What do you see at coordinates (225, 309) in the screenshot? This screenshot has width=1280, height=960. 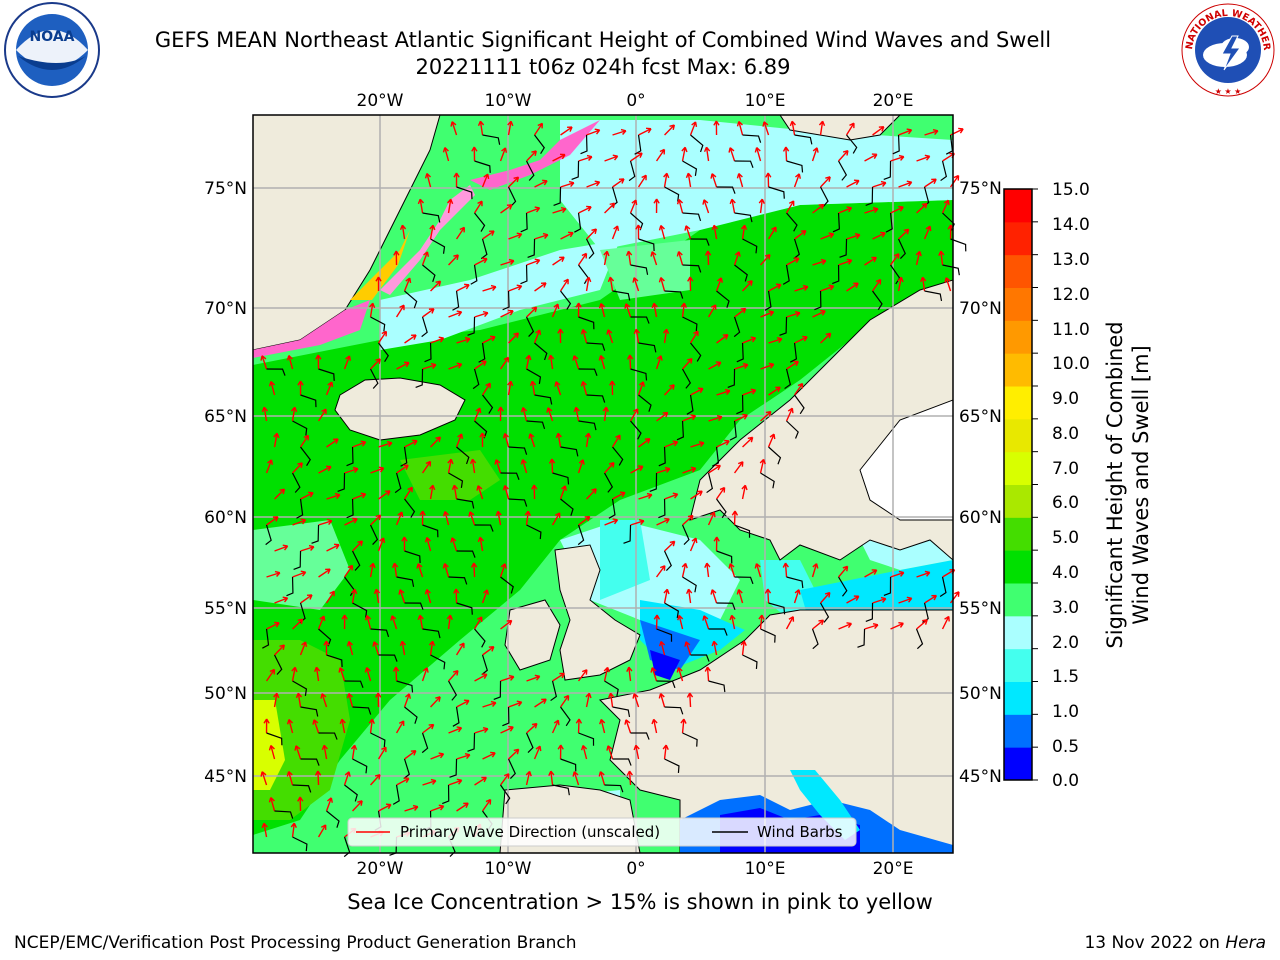 I see `lat-label-left-70n: 70°N` at bounding box center [225, 309].